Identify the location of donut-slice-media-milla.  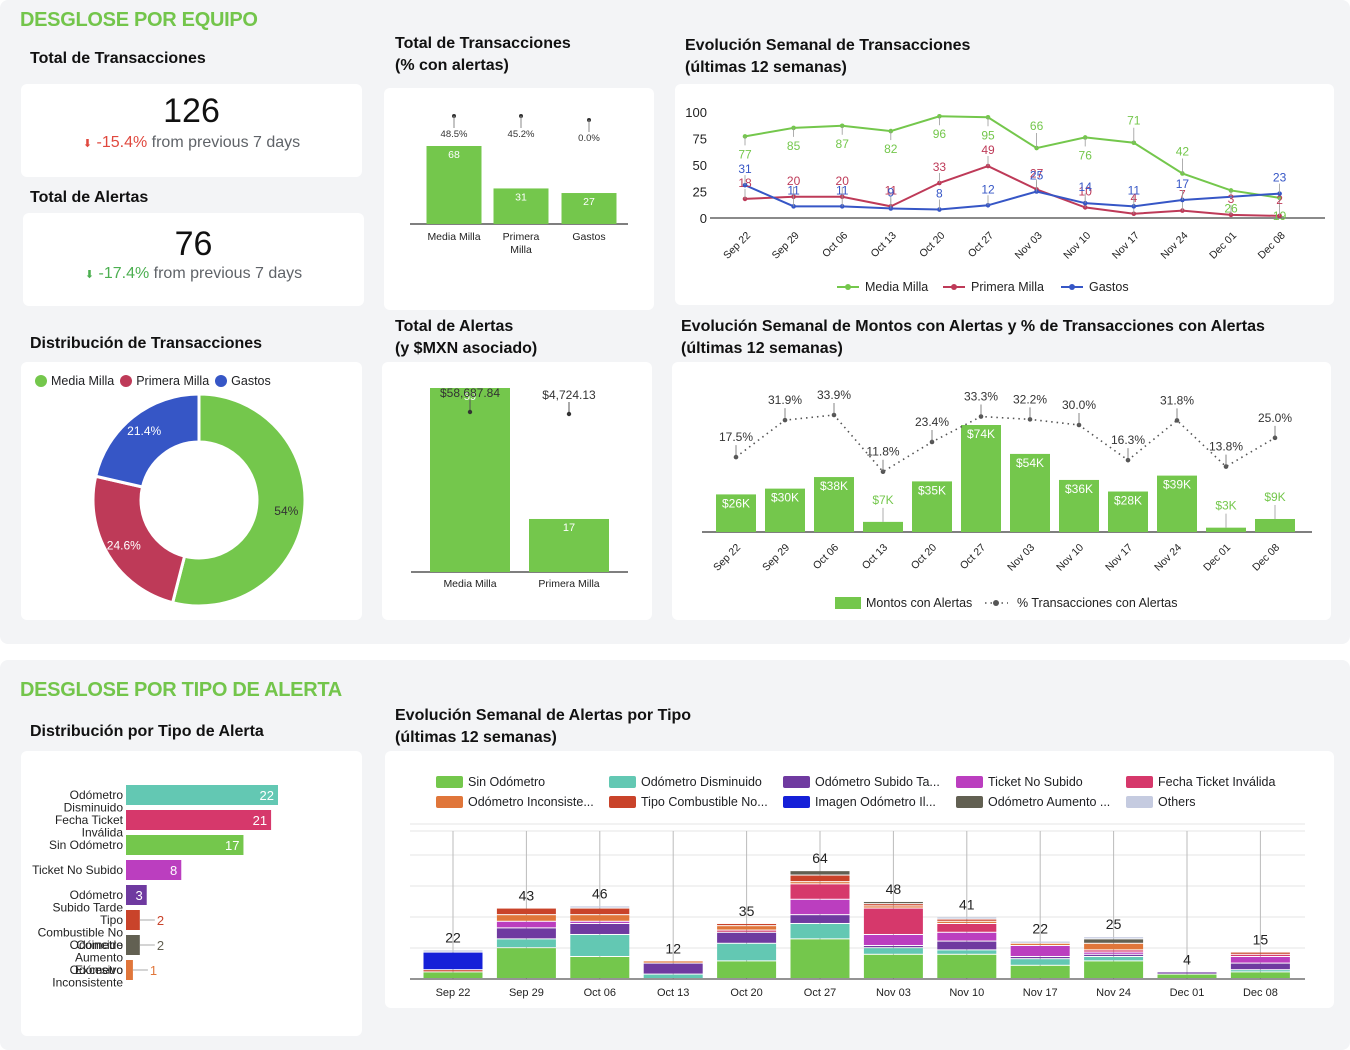
(238, 500).